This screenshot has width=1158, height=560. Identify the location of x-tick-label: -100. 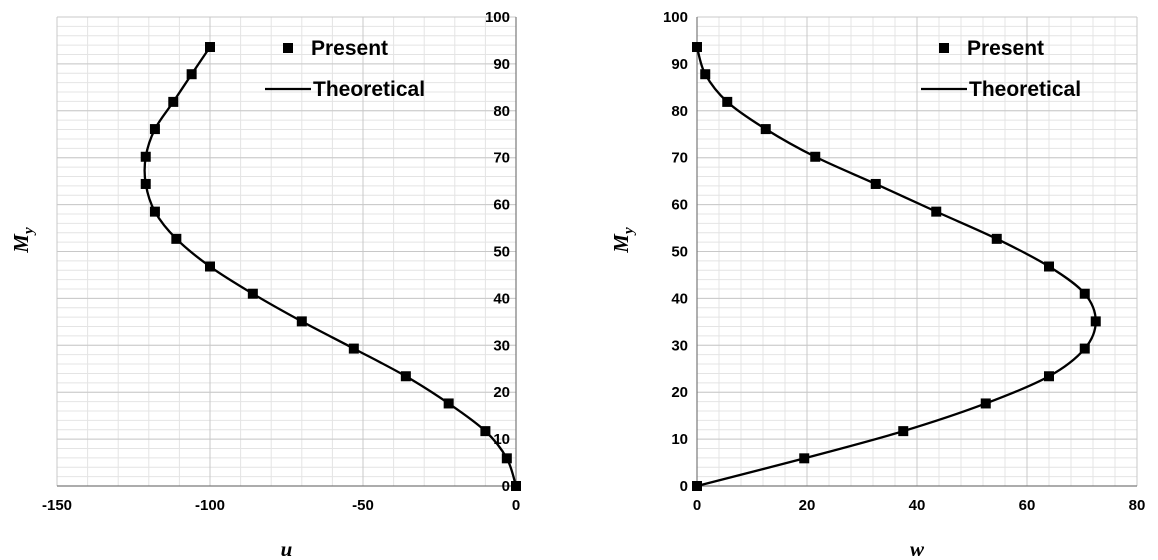
(210, 505).